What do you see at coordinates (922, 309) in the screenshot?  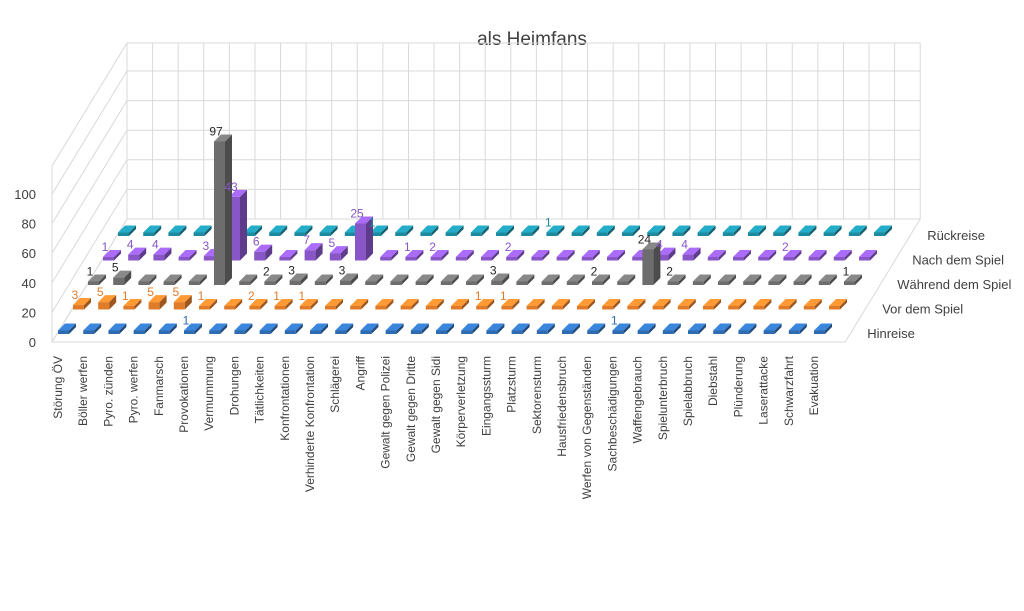 I see `series-label: Vor dem Spiel` at bounding box center [922, 309].